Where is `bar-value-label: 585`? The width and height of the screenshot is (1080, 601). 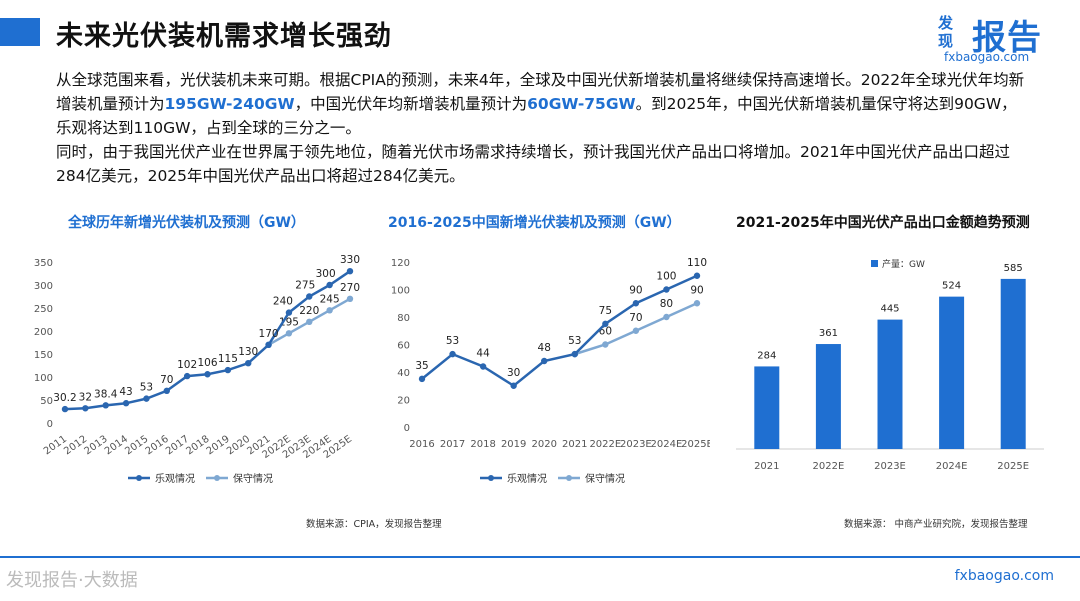 bar-value-label: 585 is located at coordinates (1013, 268).